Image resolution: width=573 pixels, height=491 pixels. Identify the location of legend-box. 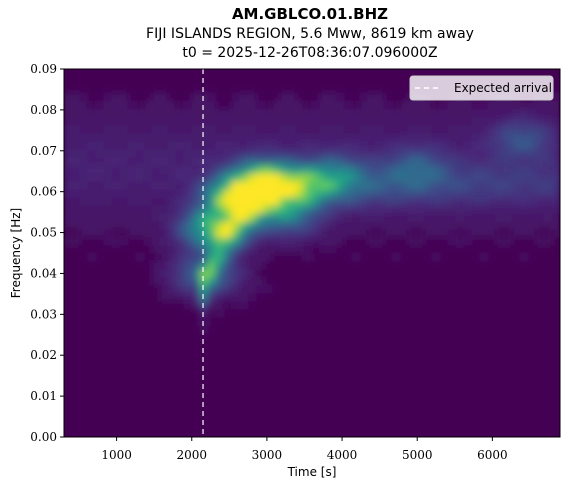
(481, 88).